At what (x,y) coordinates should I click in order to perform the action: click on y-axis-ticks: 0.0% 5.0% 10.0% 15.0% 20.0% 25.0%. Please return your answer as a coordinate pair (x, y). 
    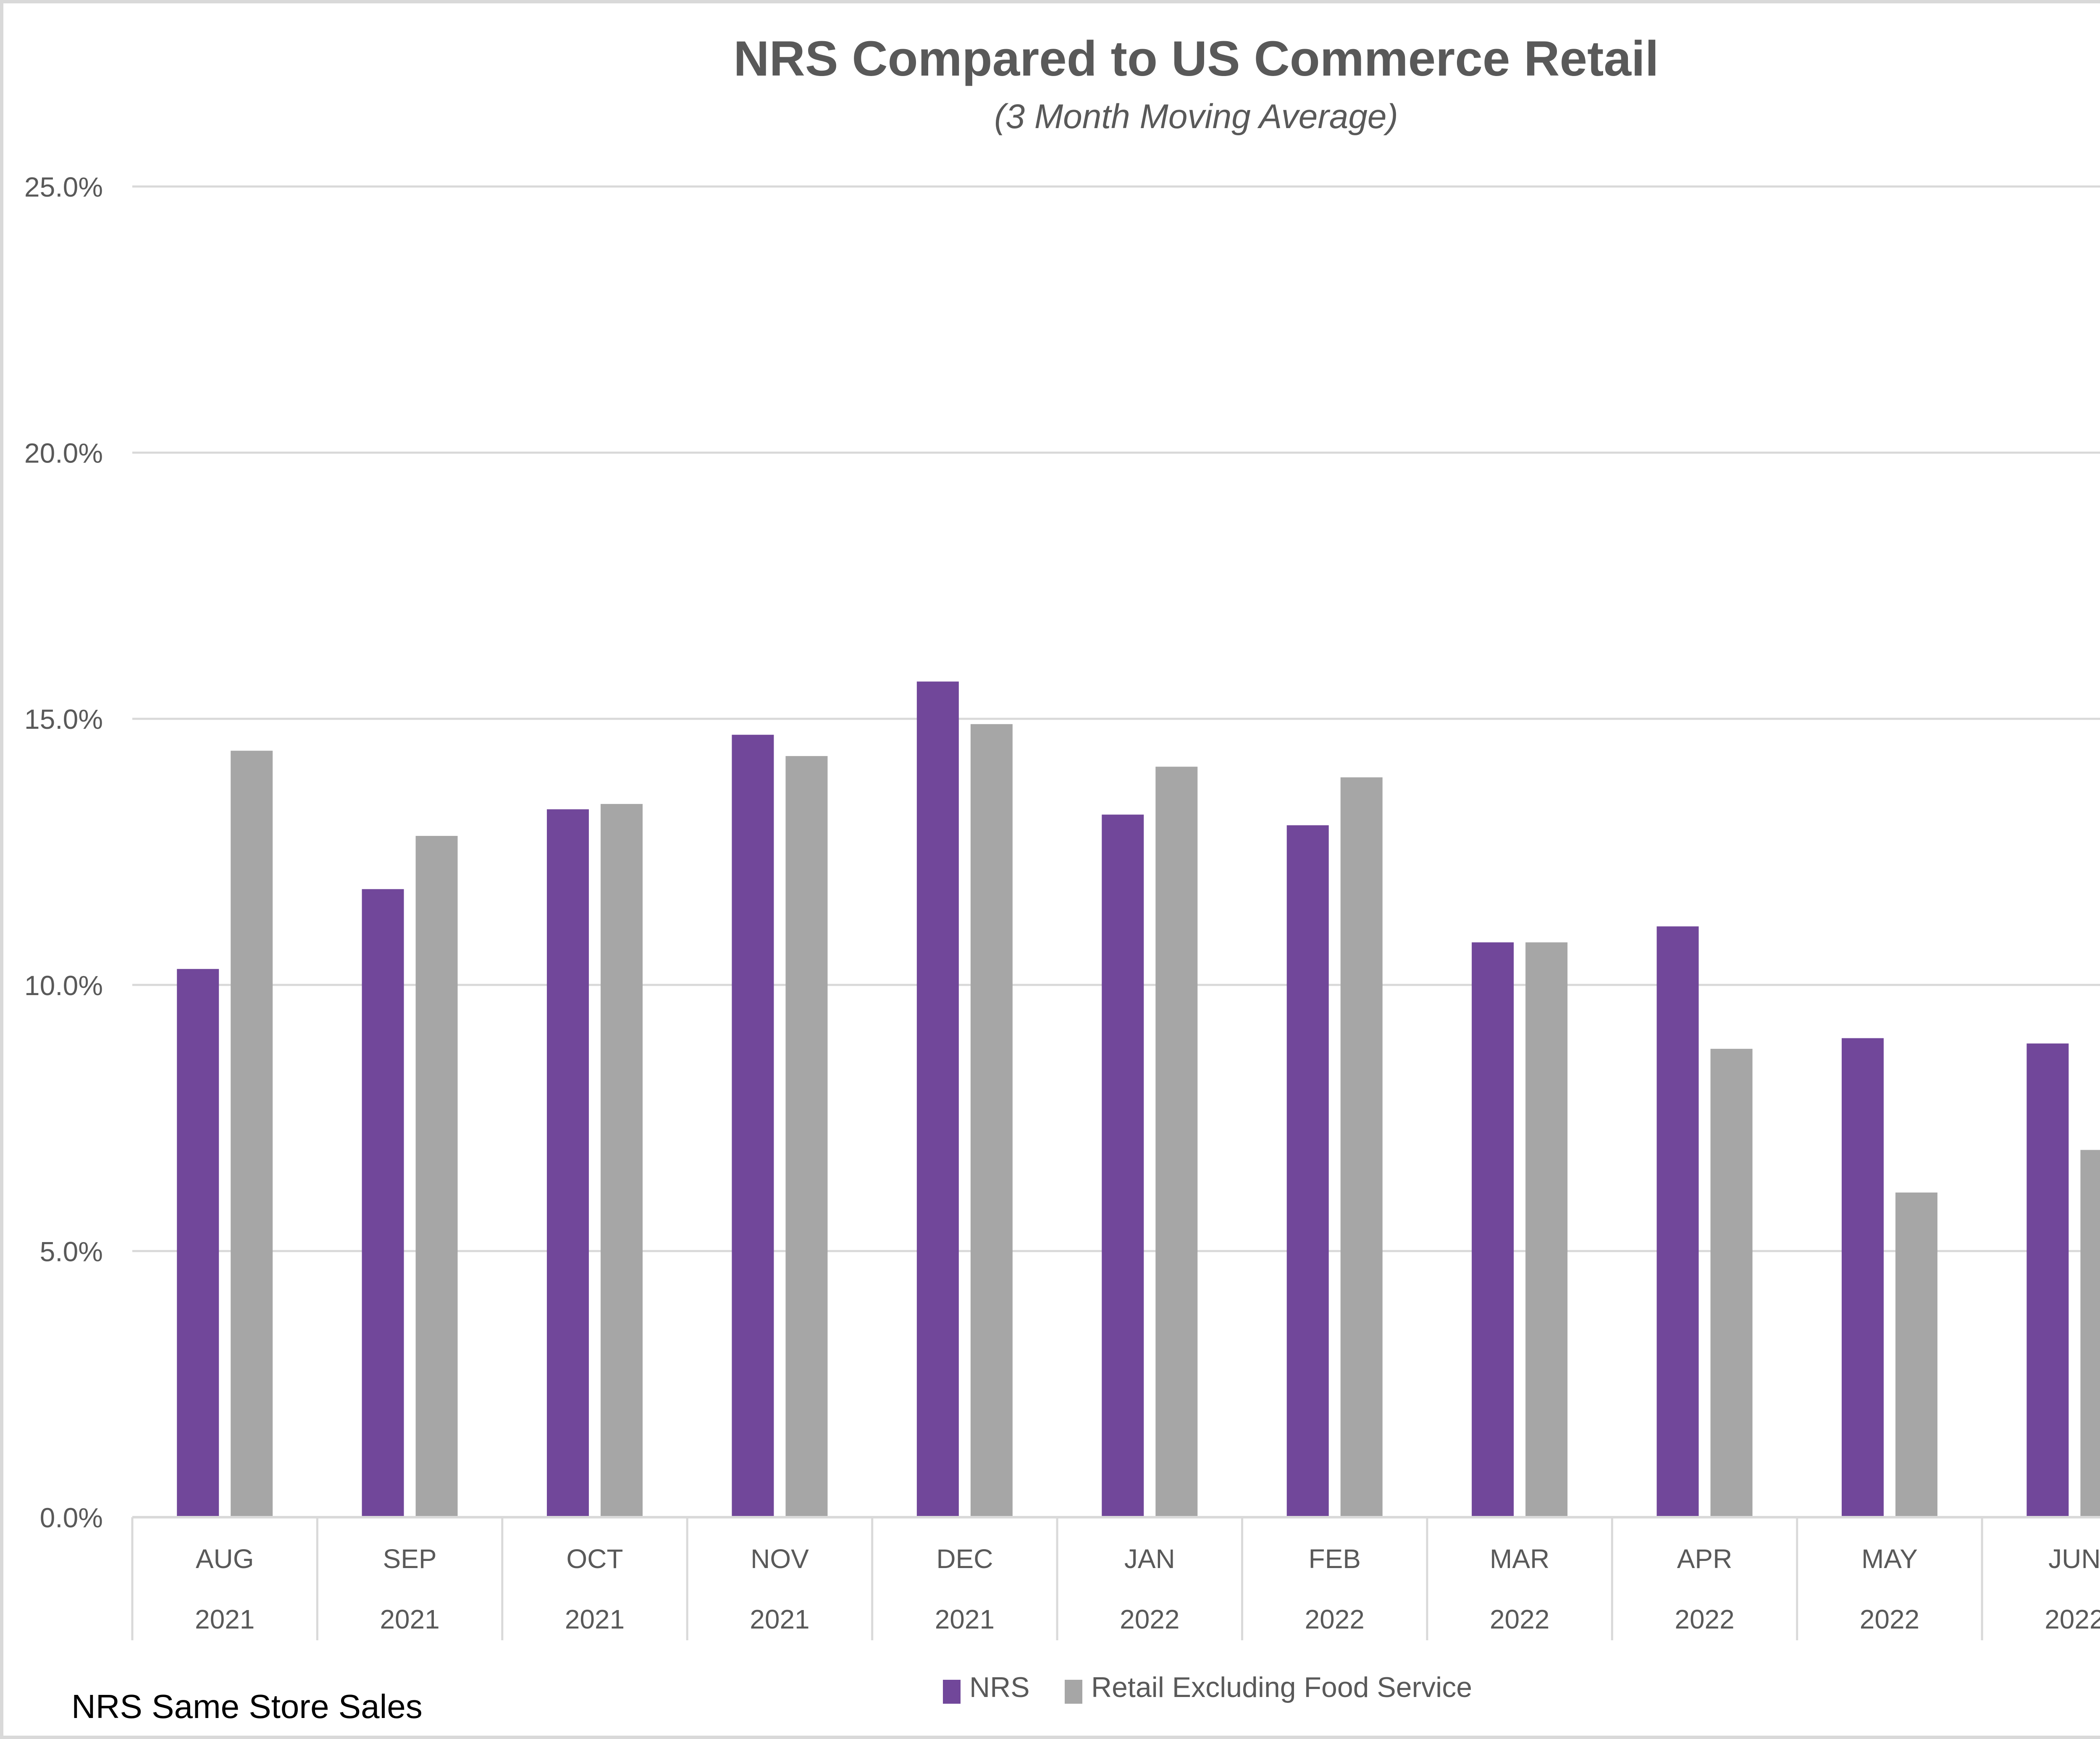
    Looking at the image, I should click on (63, 852).